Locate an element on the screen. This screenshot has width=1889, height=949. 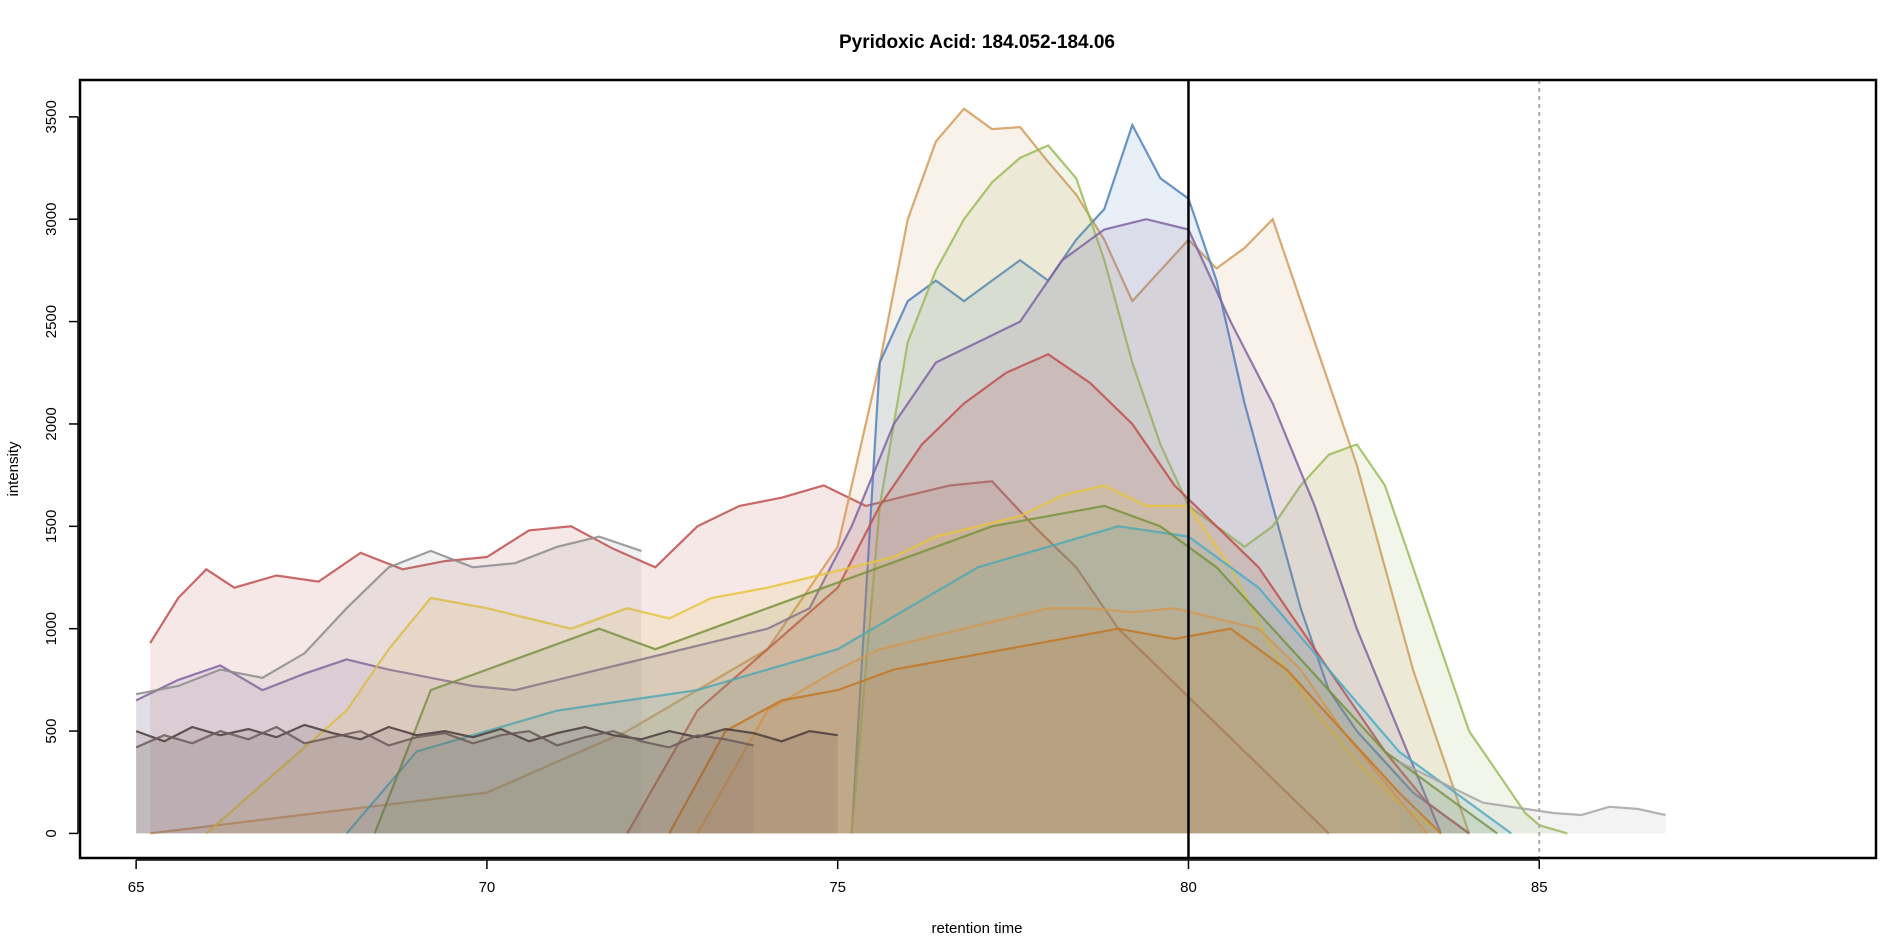
y-tick-label: 3500 is located at coordinates (51, 116).